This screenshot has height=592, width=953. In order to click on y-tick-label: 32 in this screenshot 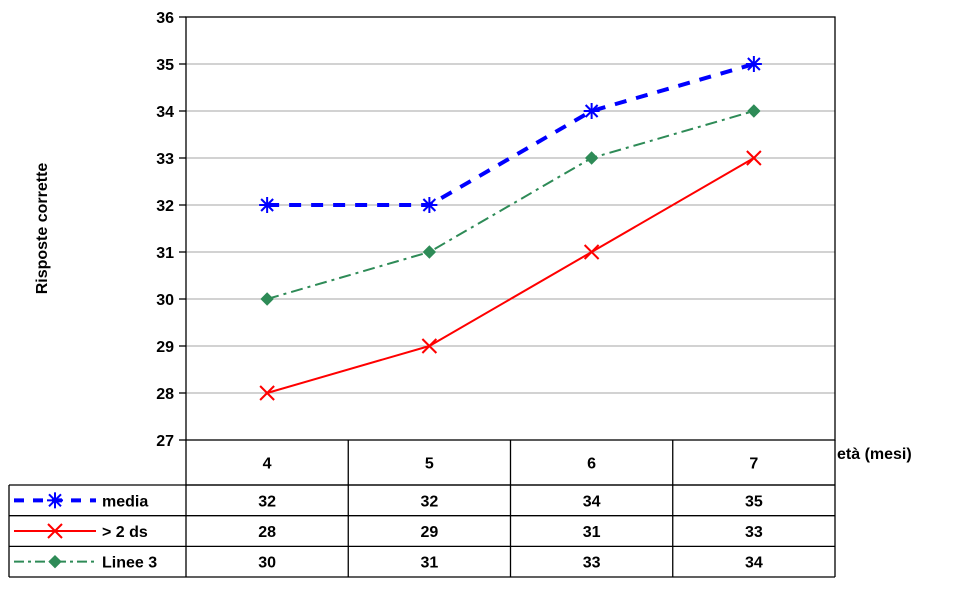, I will do `click(165, 206)`.